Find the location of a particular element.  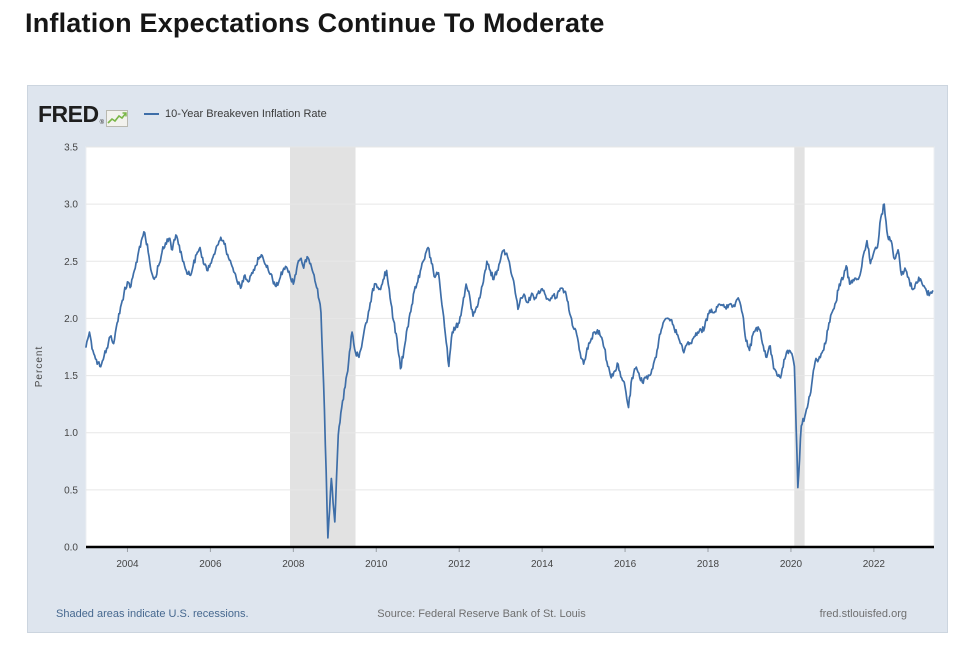

fred-logo-text: FRED is located at coordinates (68, 113).